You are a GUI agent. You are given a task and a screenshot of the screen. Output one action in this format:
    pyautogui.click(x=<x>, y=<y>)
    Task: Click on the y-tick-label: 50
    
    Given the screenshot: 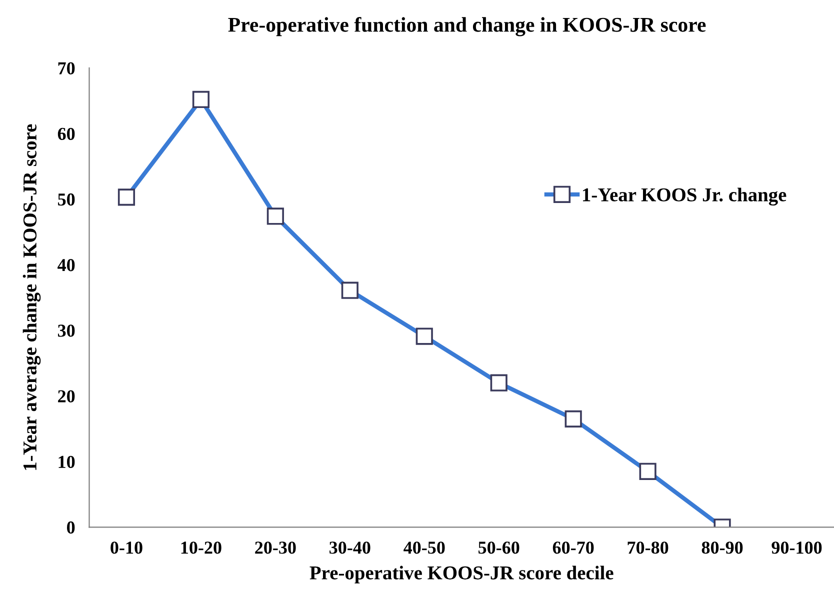 What is the action you would take?
    pyautogui.click(x=66, y=199)
    